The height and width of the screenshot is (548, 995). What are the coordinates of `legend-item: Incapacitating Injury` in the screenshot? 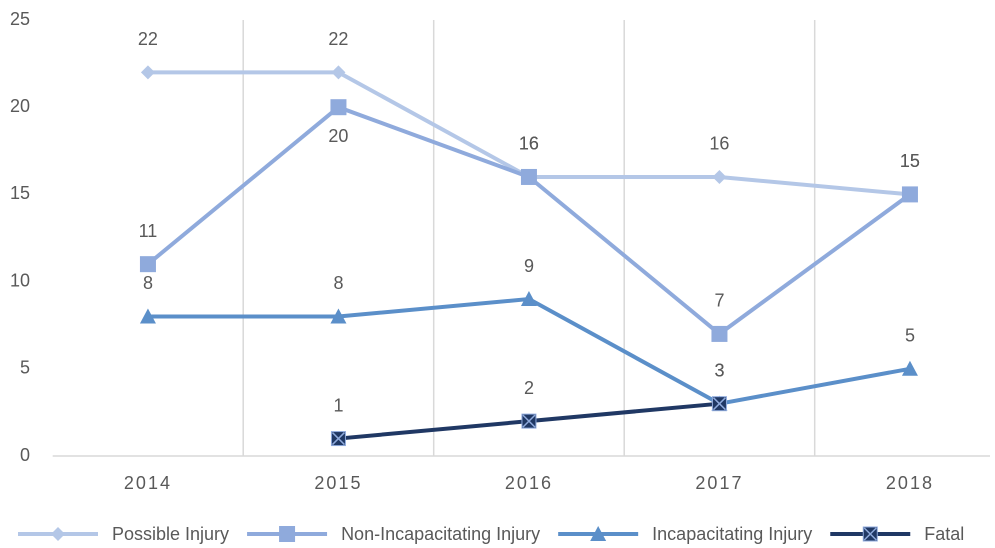 It's located at (685, 534).